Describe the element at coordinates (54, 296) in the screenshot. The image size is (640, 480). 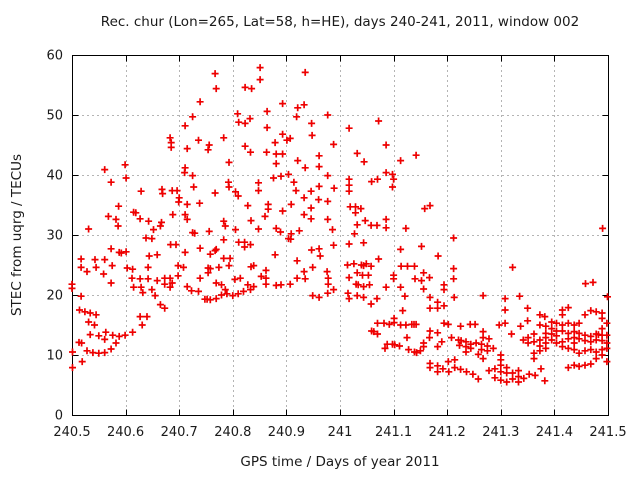
I see `y-tick-label: 20` at that location.